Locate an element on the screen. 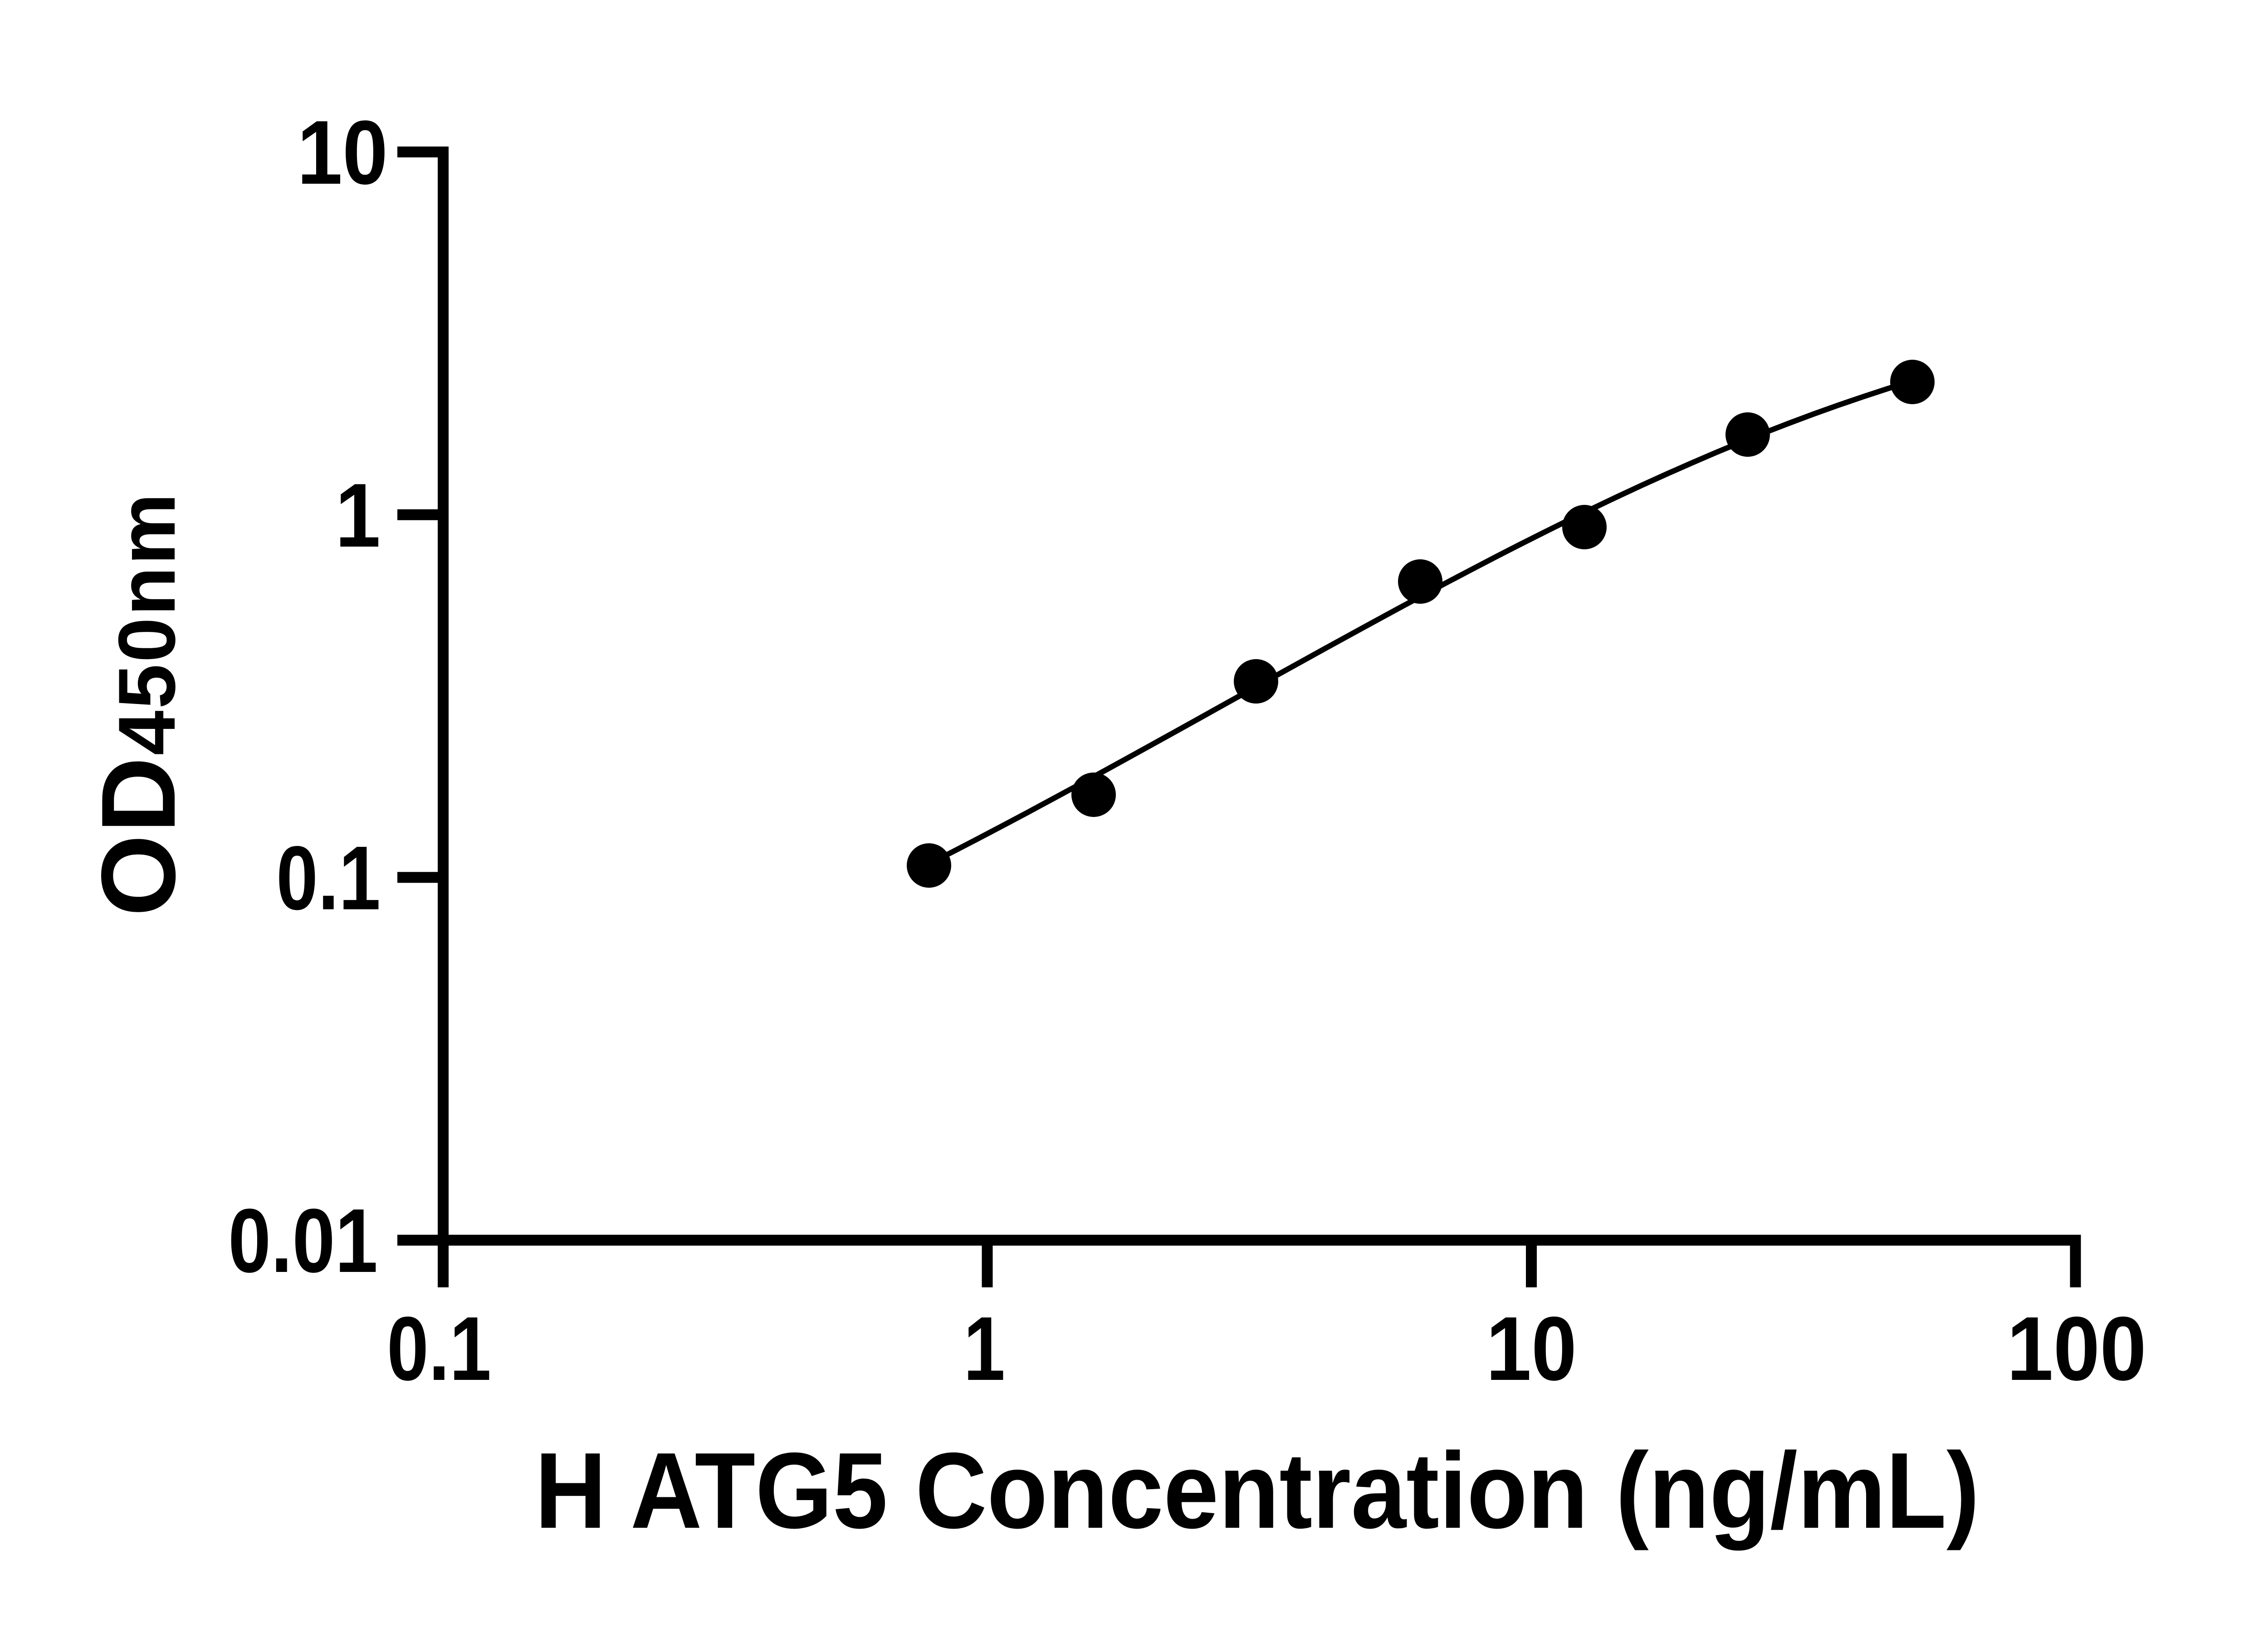  svg-text: H ATG5 Concentration (ng/mL) is located at coordinates (1257, 1491).